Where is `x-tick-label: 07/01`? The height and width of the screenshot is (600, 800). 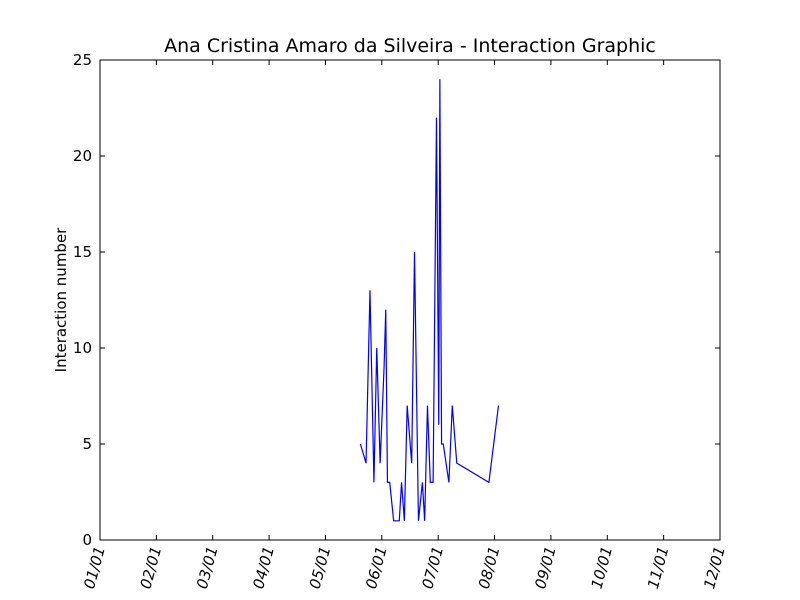 x-tick-label: 07/01 is located at coordinates (432, 567).